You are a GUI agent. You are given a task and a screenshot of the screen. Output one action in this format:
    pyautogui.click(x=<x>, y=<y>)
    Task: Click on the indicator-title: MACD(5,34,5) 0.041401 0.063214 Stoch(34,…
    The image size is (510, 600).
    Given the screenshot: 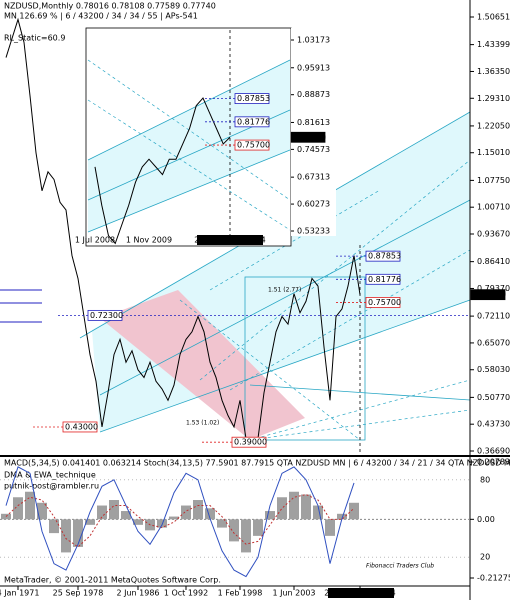 What is the action you would take?
    pyautogui.click(x=257, y=463)
    